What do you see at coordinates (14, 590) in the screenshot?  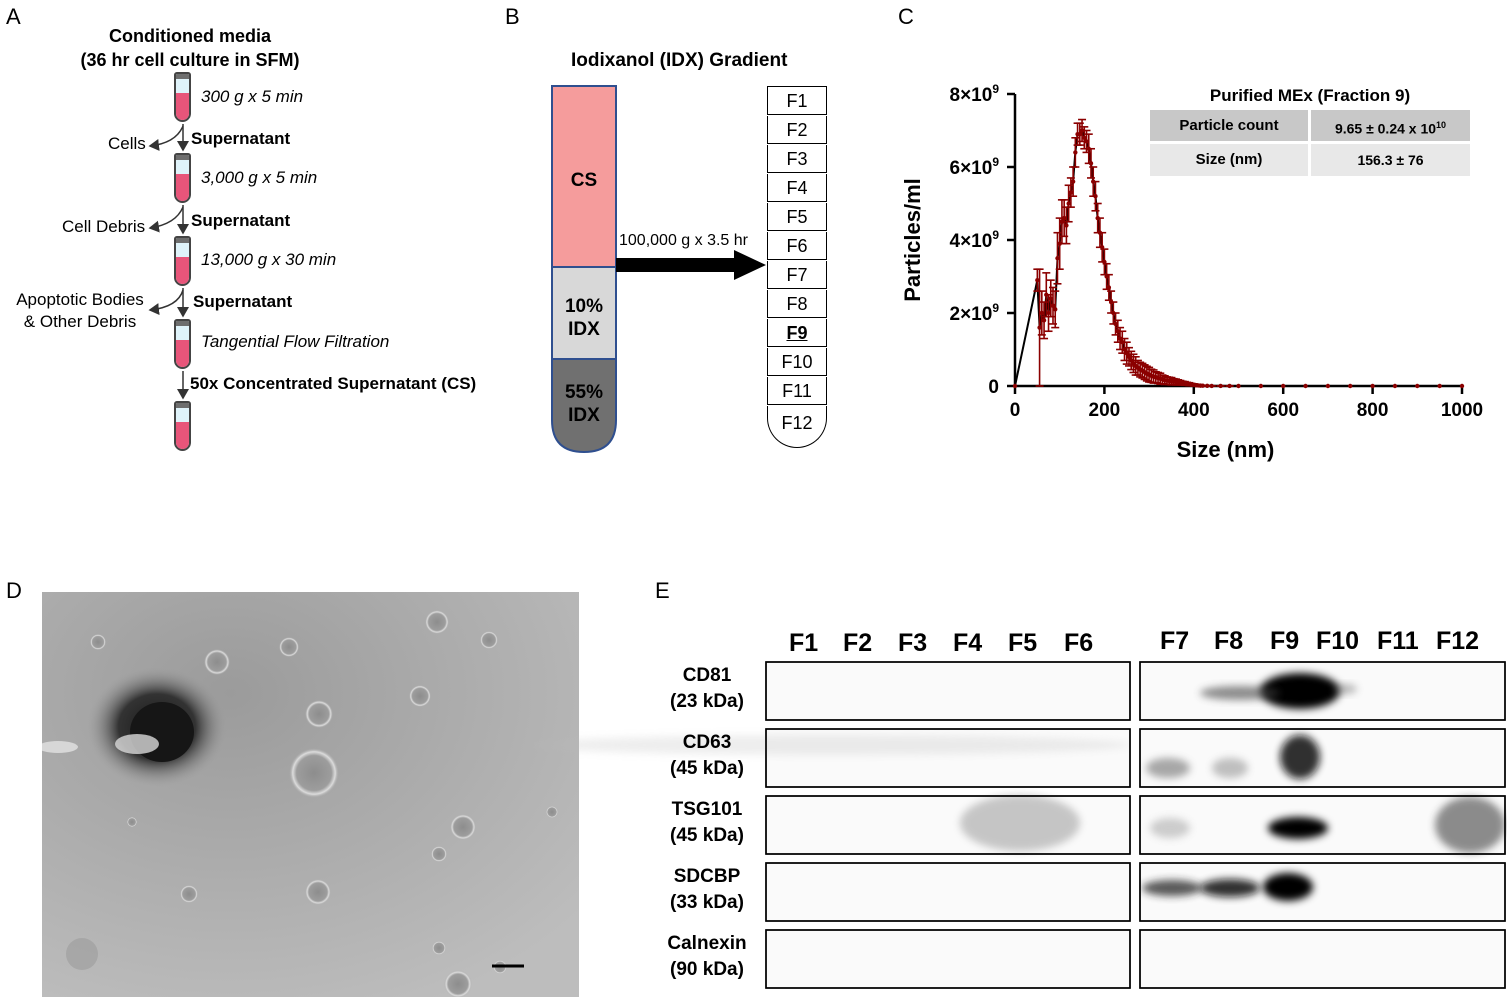 I see `panel-d-label: D` at bounding box center [14, 590].